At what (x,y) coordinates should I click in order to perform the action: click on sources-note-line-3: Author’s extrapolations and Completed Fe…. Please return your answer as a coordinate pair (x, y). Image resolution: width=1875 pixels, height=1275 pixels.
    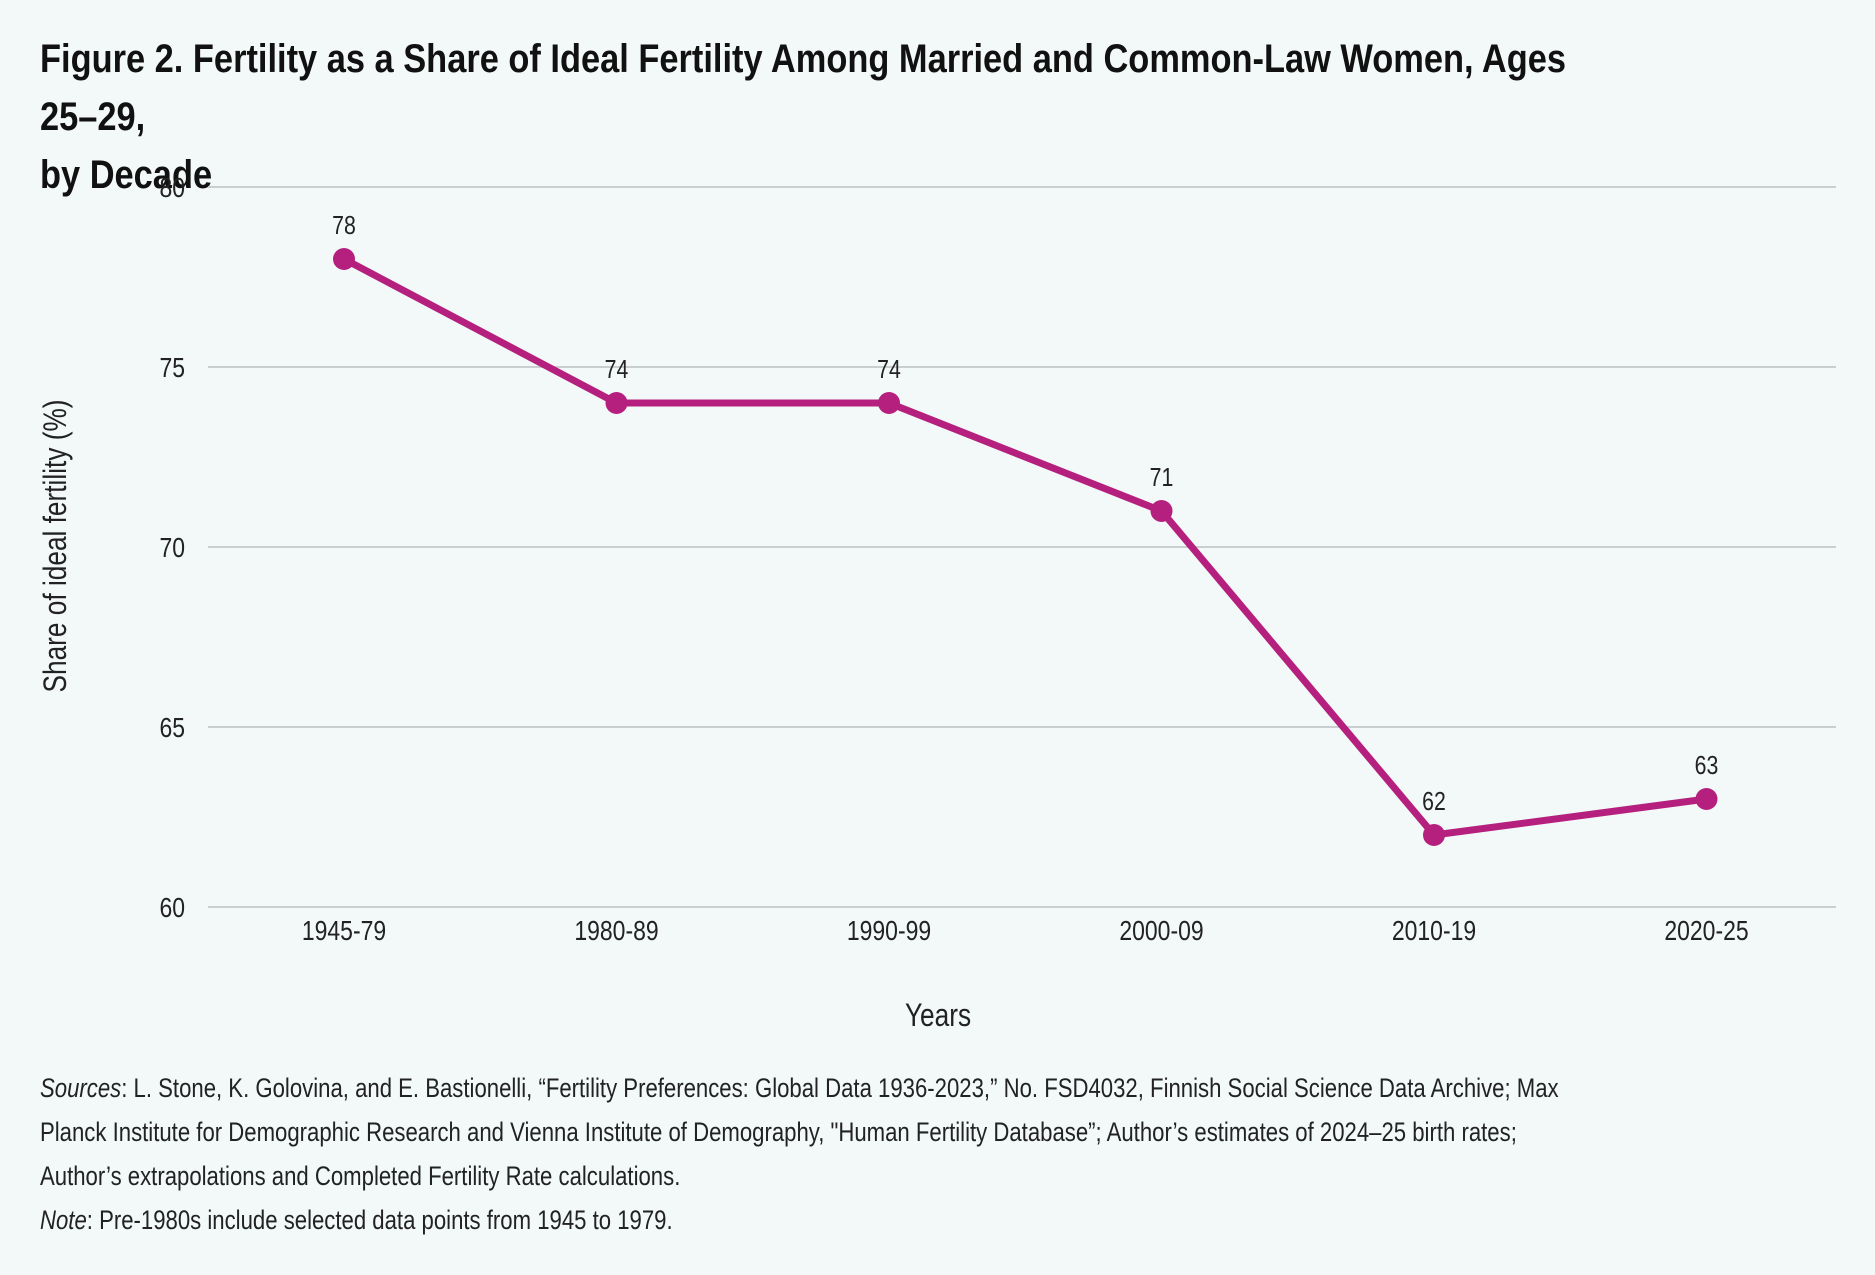
    Looking at the image, I should click on (360, 1176).